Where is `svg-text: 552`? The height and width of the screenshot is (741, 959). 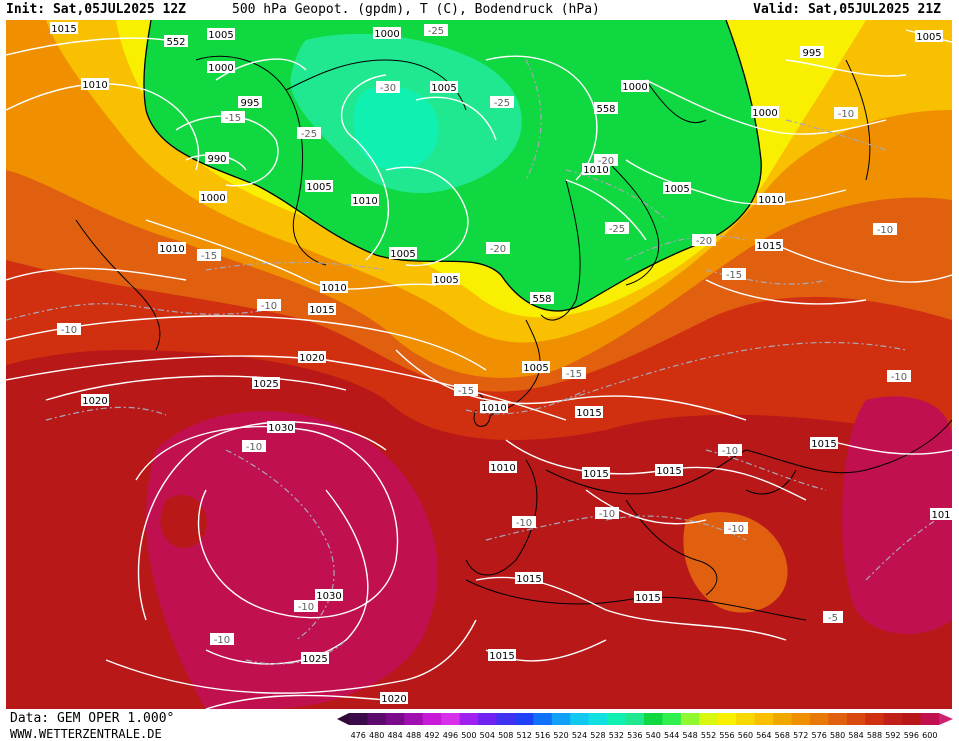
svg-text: 552 is located at coordinates (175, 42).